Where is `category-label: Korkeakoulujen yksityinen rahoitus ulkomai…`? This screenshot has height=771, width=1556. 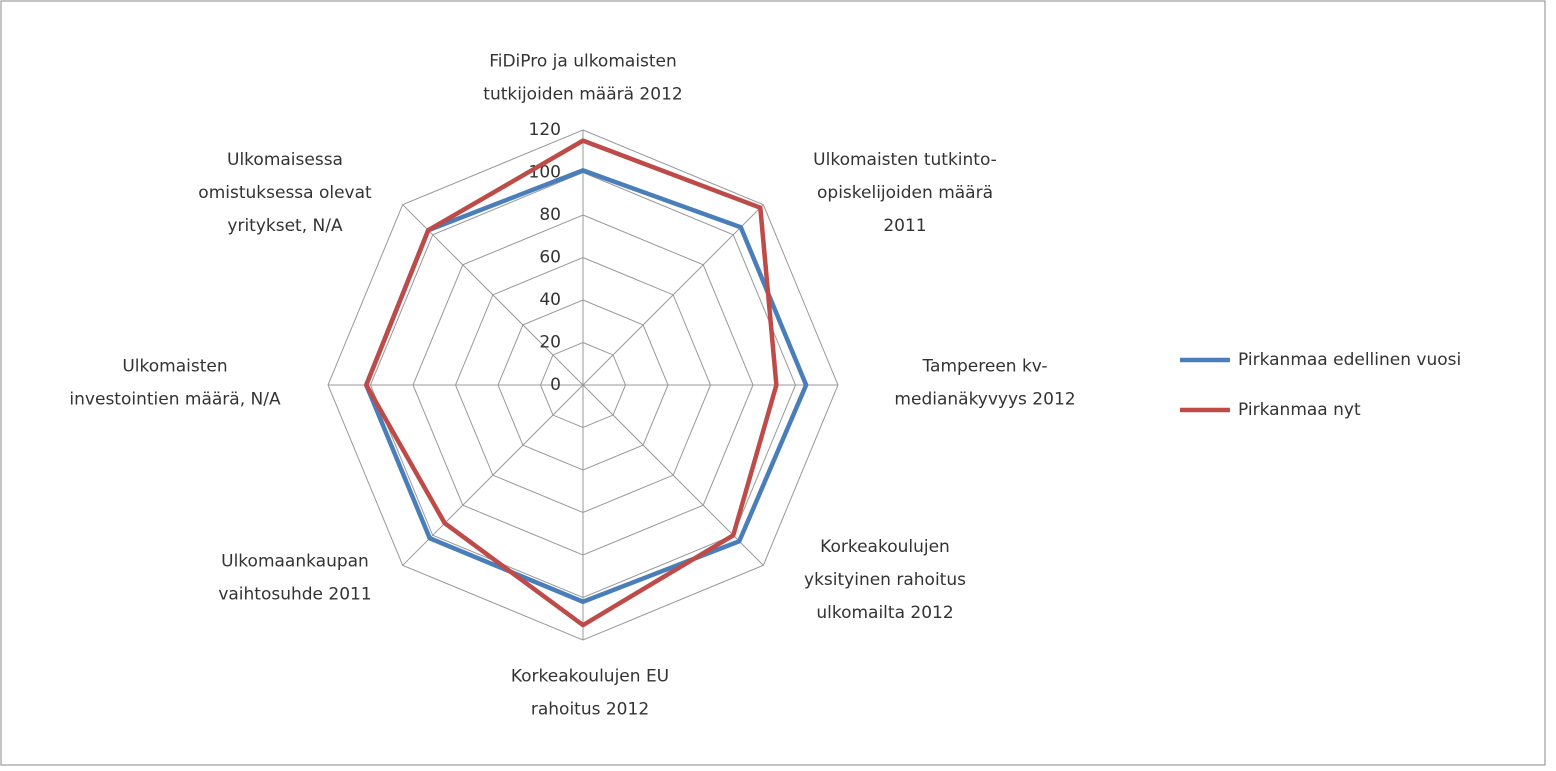
category-label: Korkeakoulujen yksityinen rahoitus ulkomai… is located at coordinates (885, 580).